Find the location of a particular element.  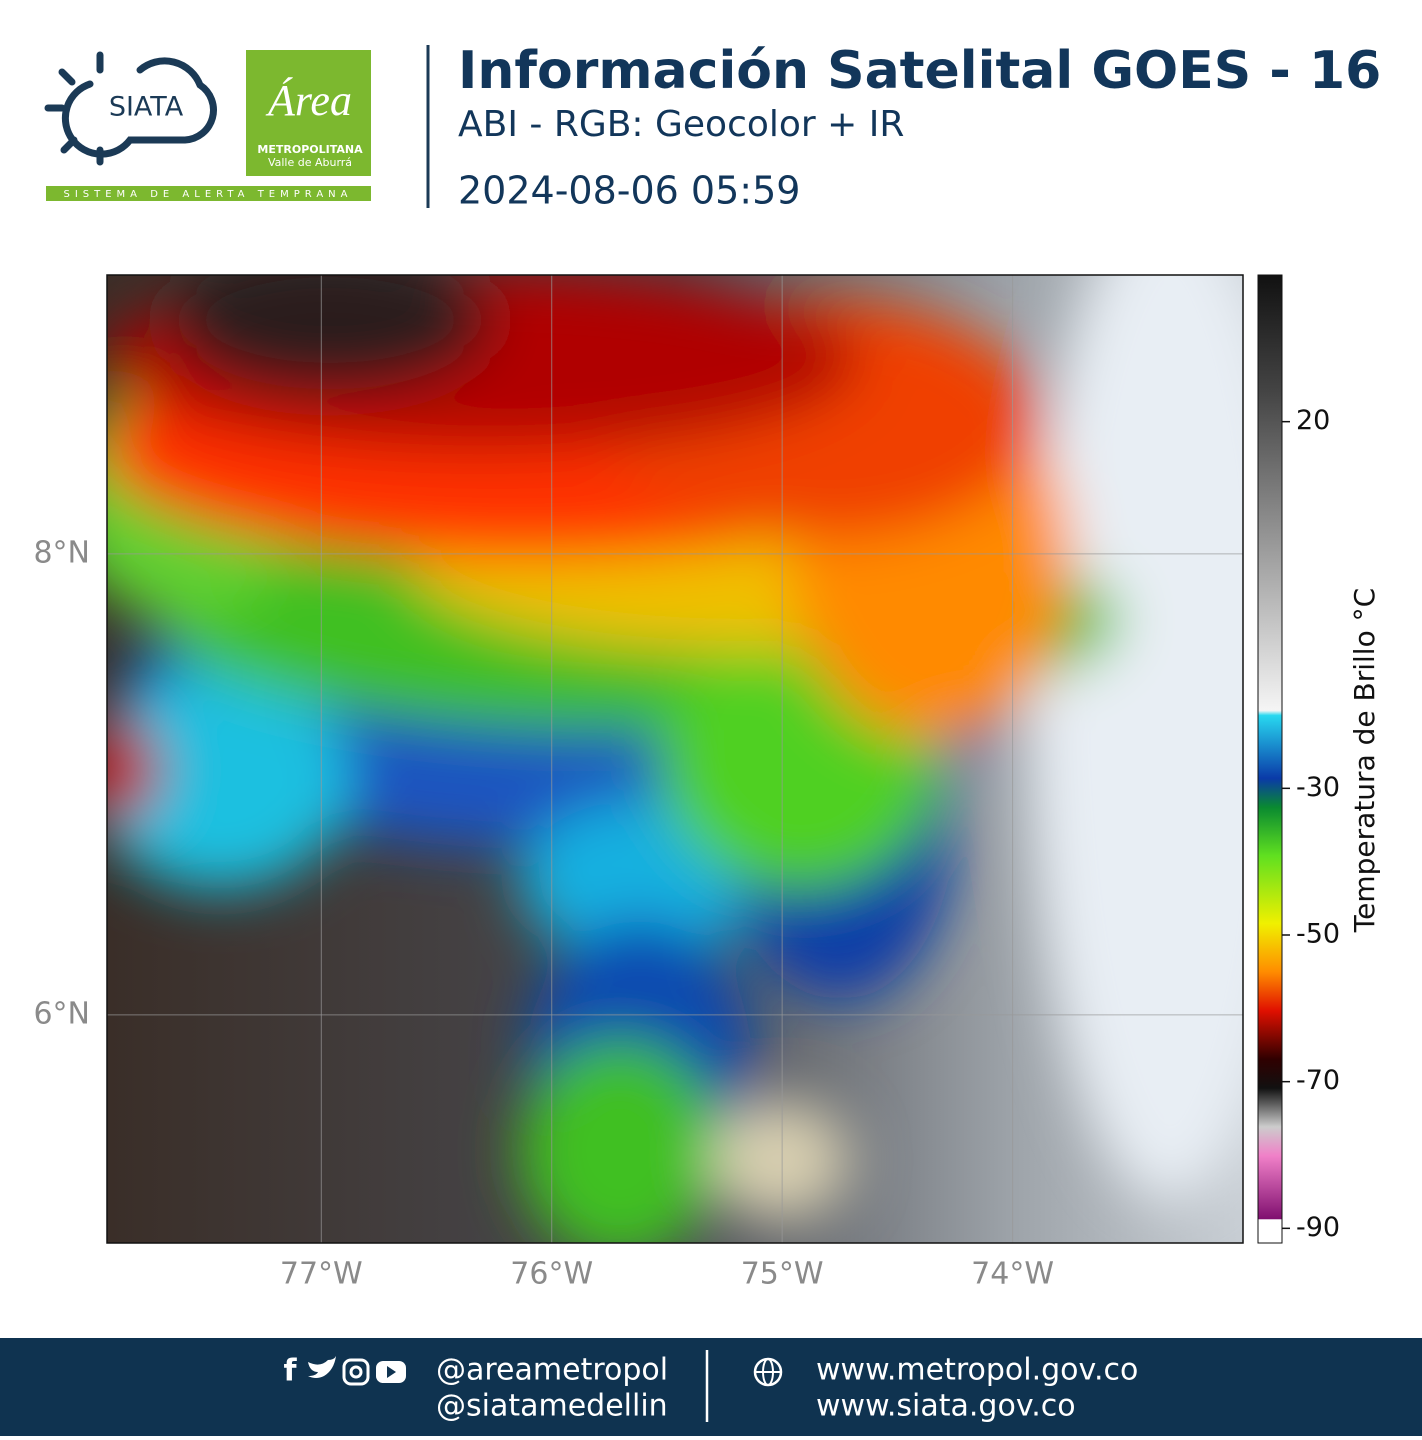

social-icons: f is located at coordinates (533, 1371).